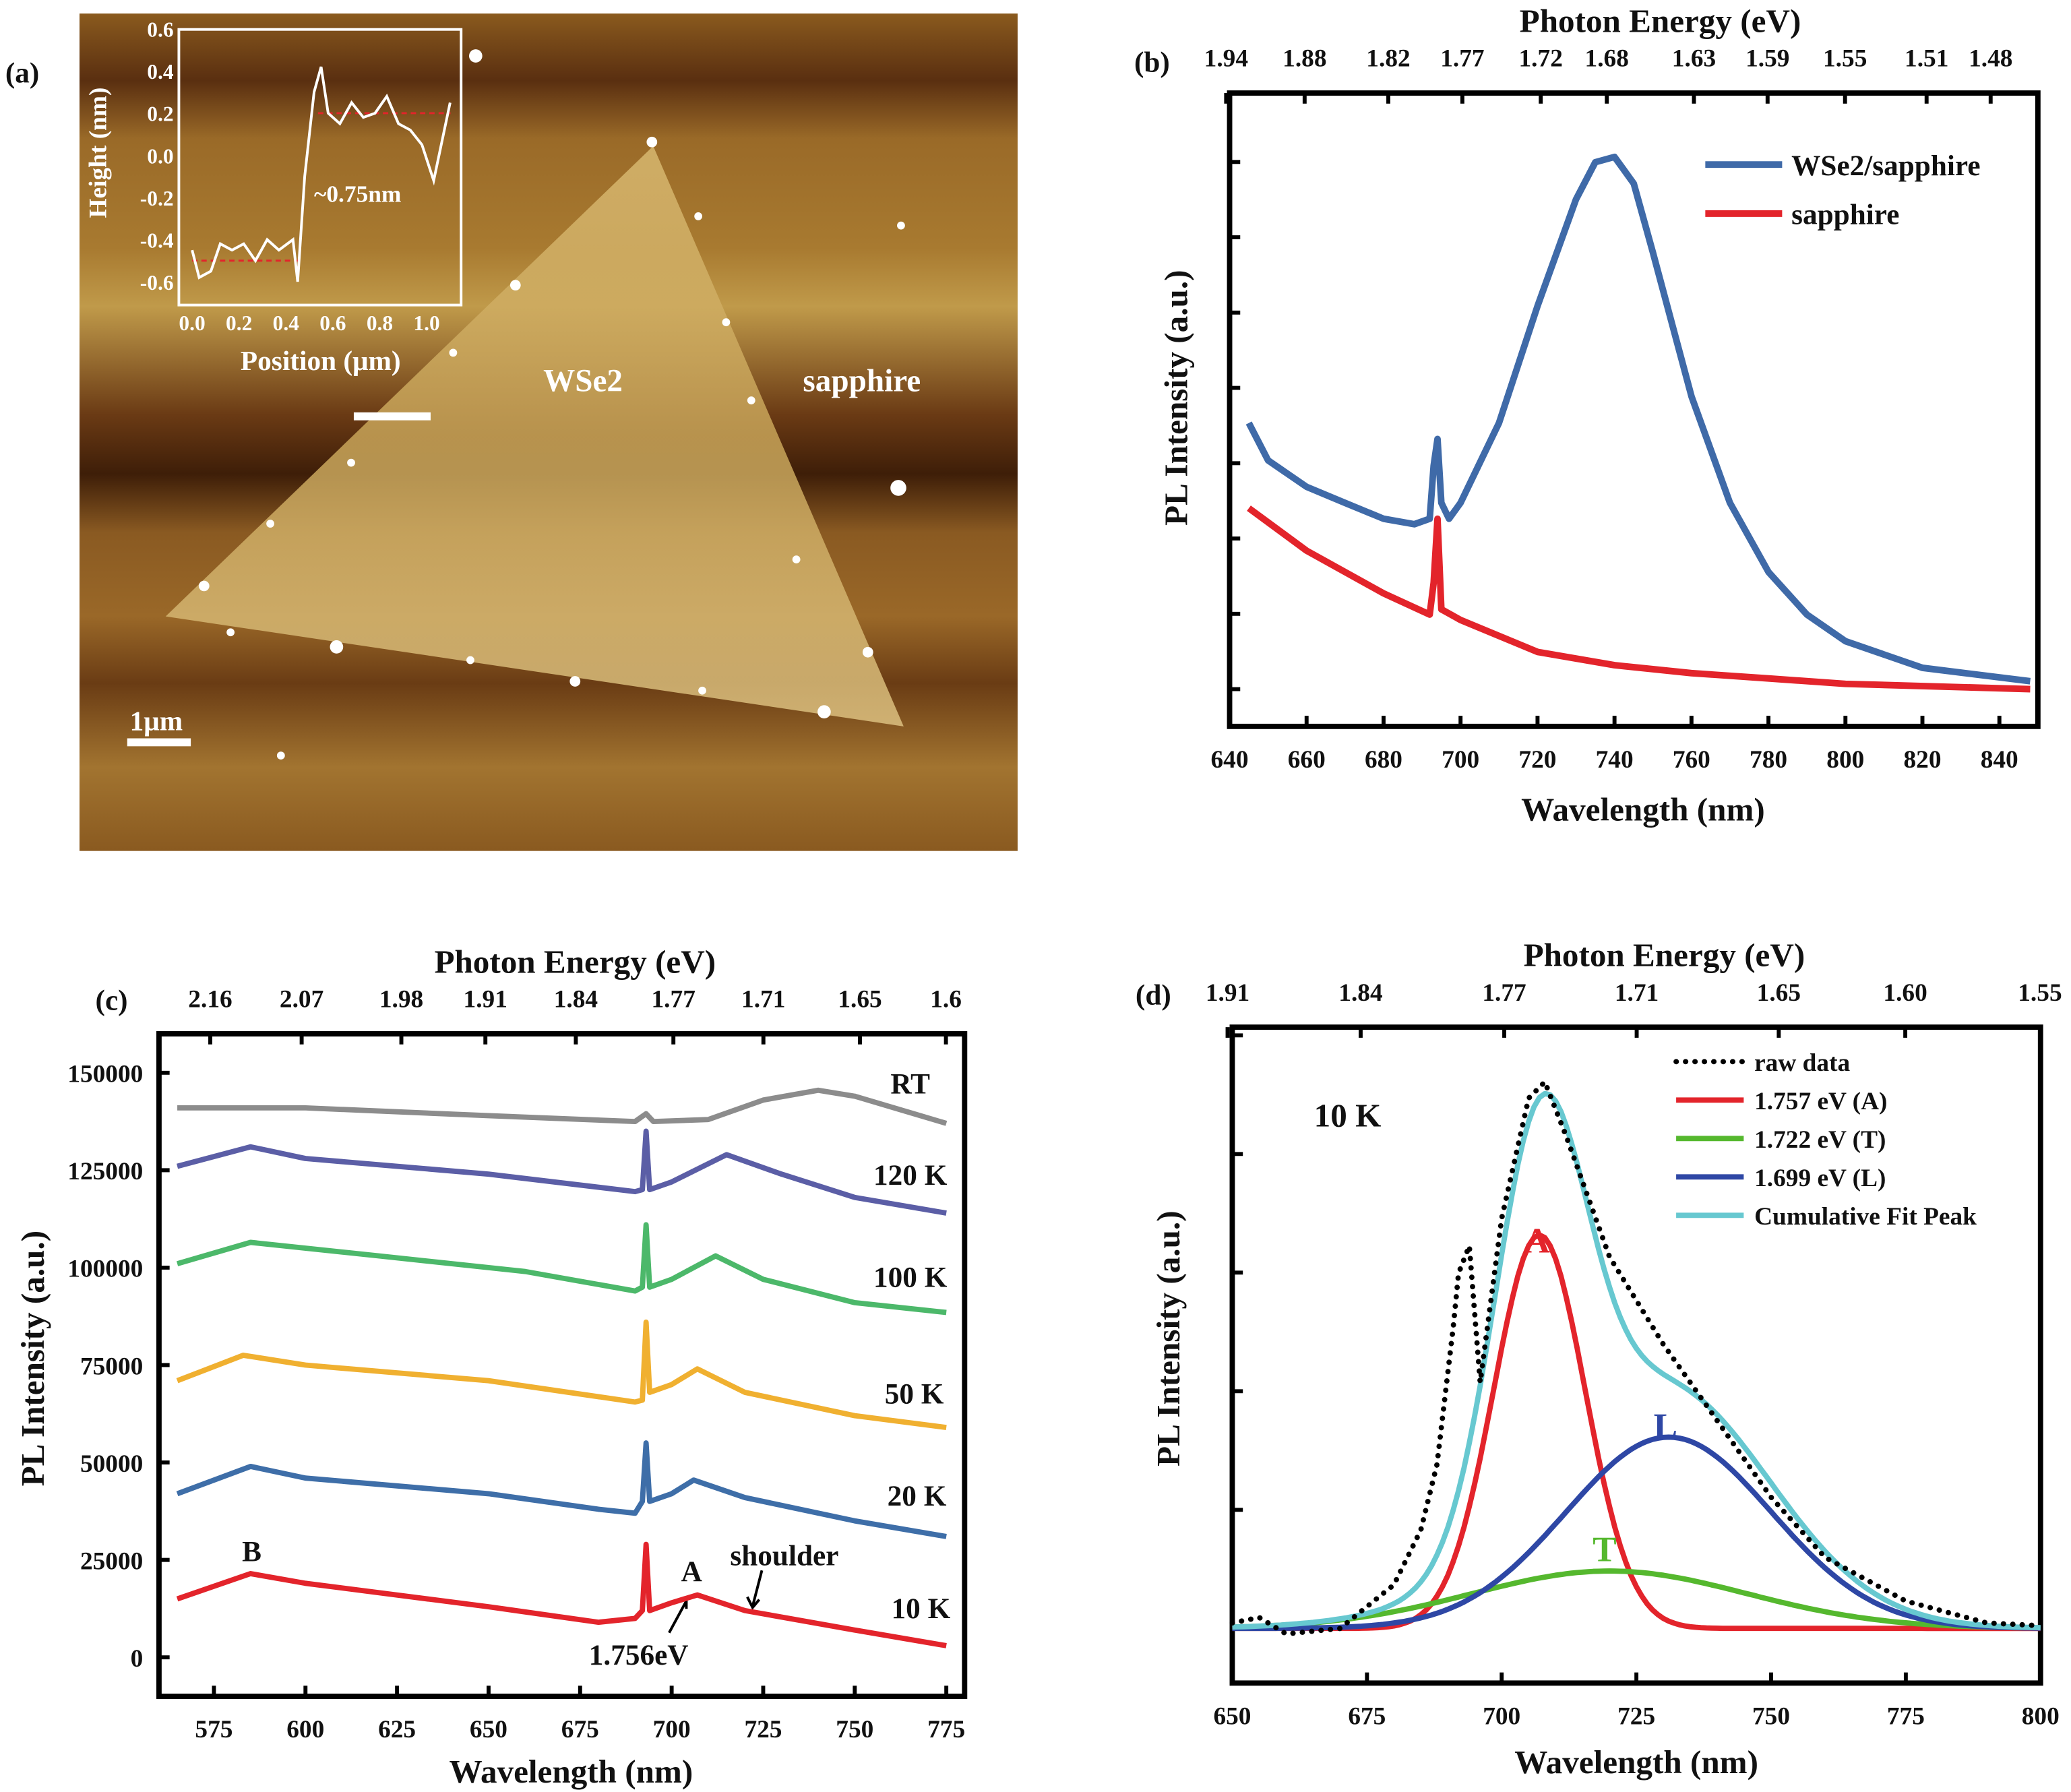  I want to click on y-tick-label: 0, so click(137, 1659).